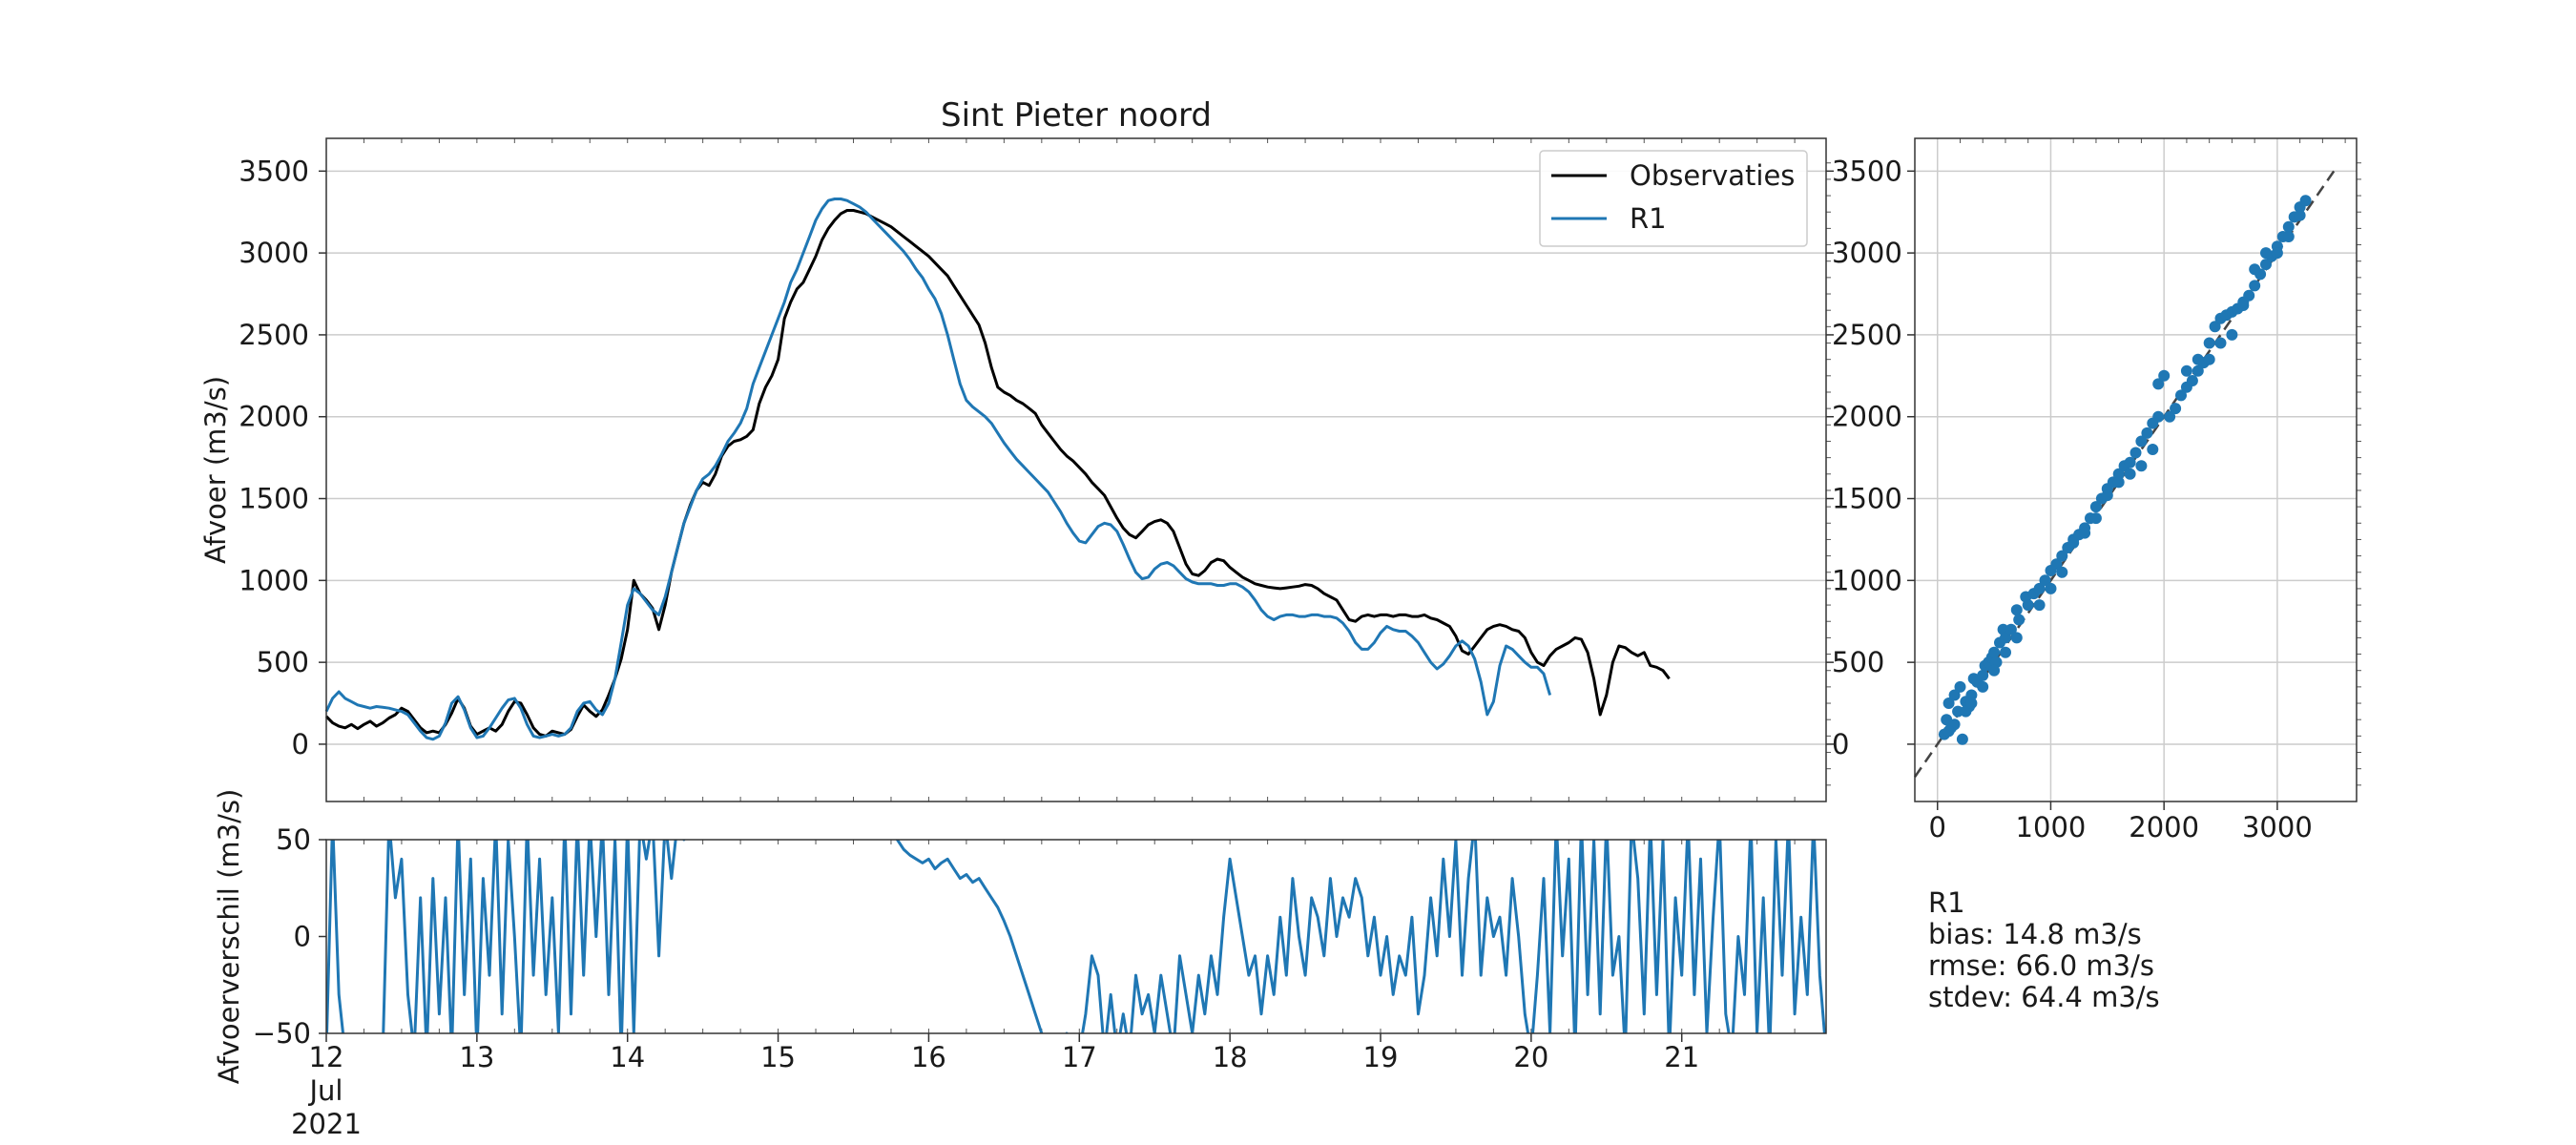  What do you see at coordinates (274, 335) in the screenshot?
I see `y-tick-label: 2500` at bounding box center [274, 335].